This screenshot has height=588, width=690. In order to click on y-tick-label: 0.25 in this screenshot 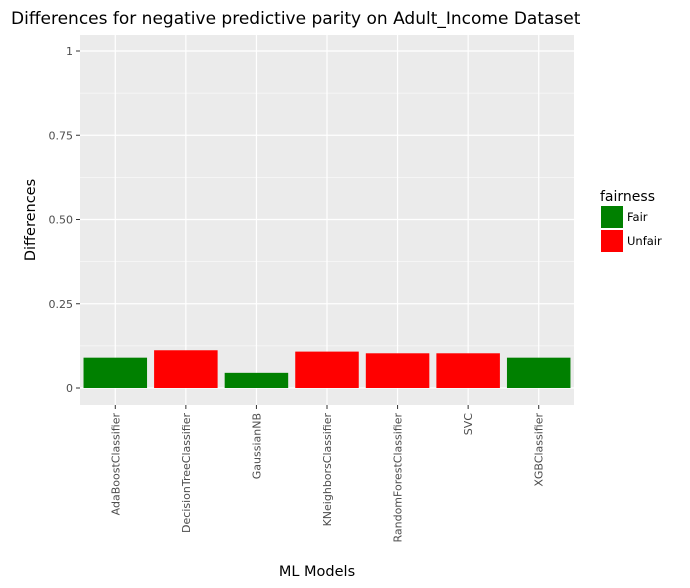, I will do `click(61, 304)`.